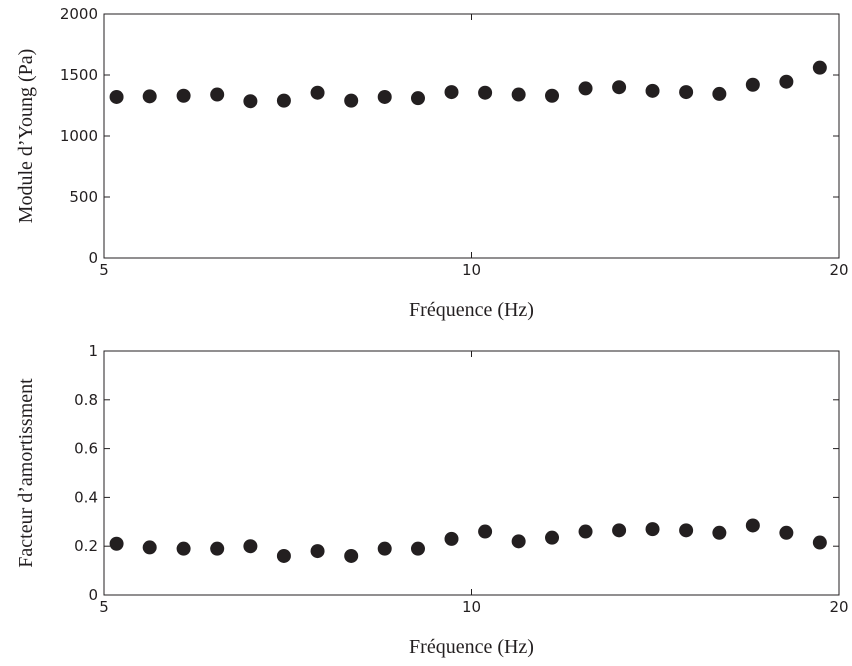 The image size is (852, 666). I want to click on y-axis-label: Facteur d’amortissment, so click(26, 473).